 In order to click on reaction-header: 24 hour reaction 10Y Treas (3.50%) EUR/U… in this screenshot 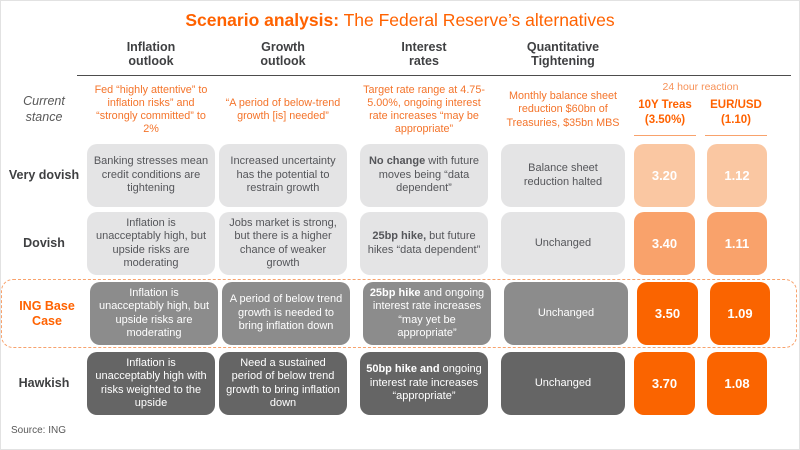, I will do `click(700, 110)`.